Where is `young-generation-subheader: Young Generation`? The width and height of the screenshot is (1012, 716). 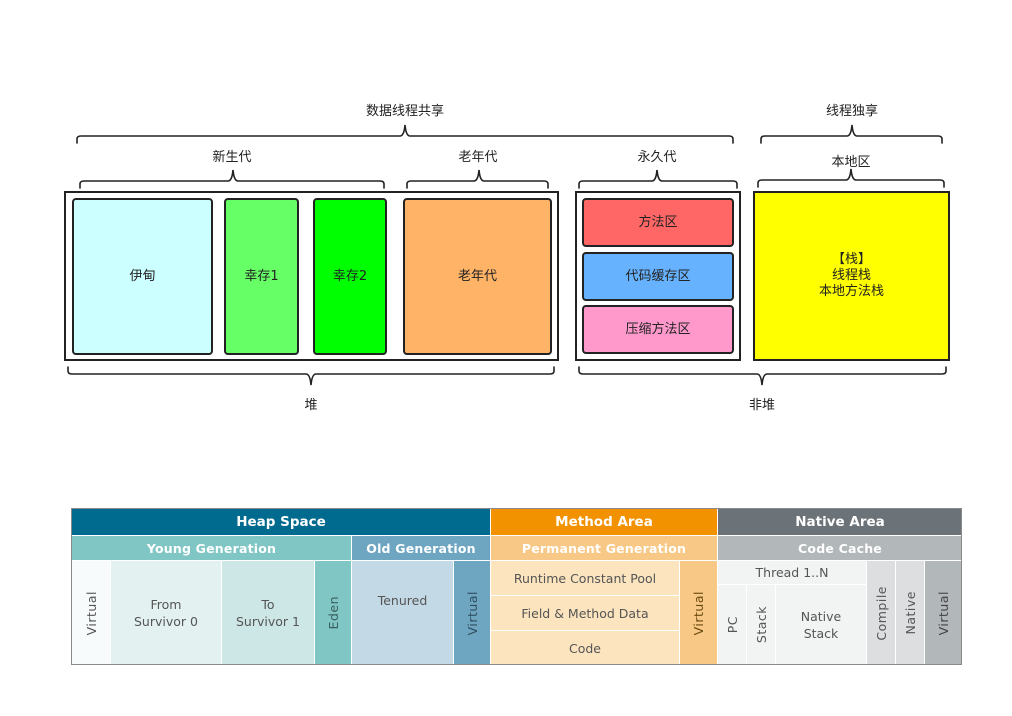 young-generation-subheader: Young Generation is located at coordinates (212, 548).